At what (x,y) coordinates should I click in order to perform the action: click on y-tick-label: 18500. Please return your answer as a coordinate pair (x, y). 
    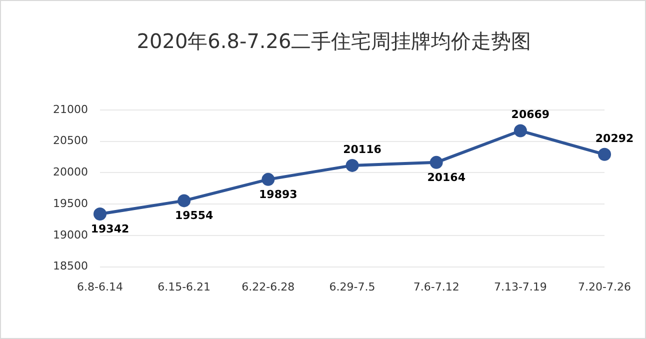
    Looking at the image, I should click on (70, 266).